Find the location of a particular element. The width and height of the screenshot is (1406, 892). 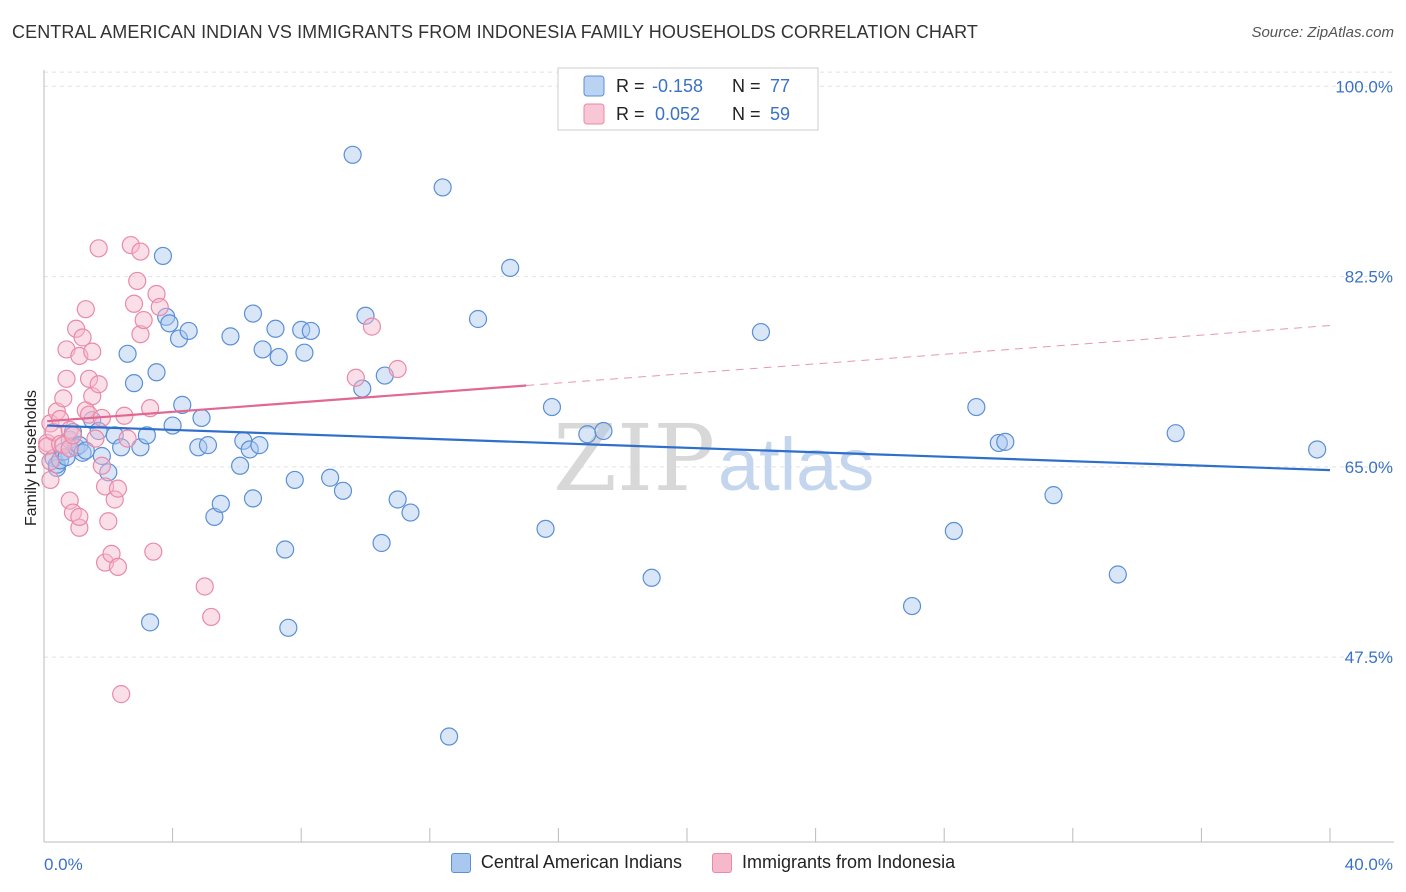

legend-label-central-american-indians: Central American Indians is located at coordinates (581, 862).